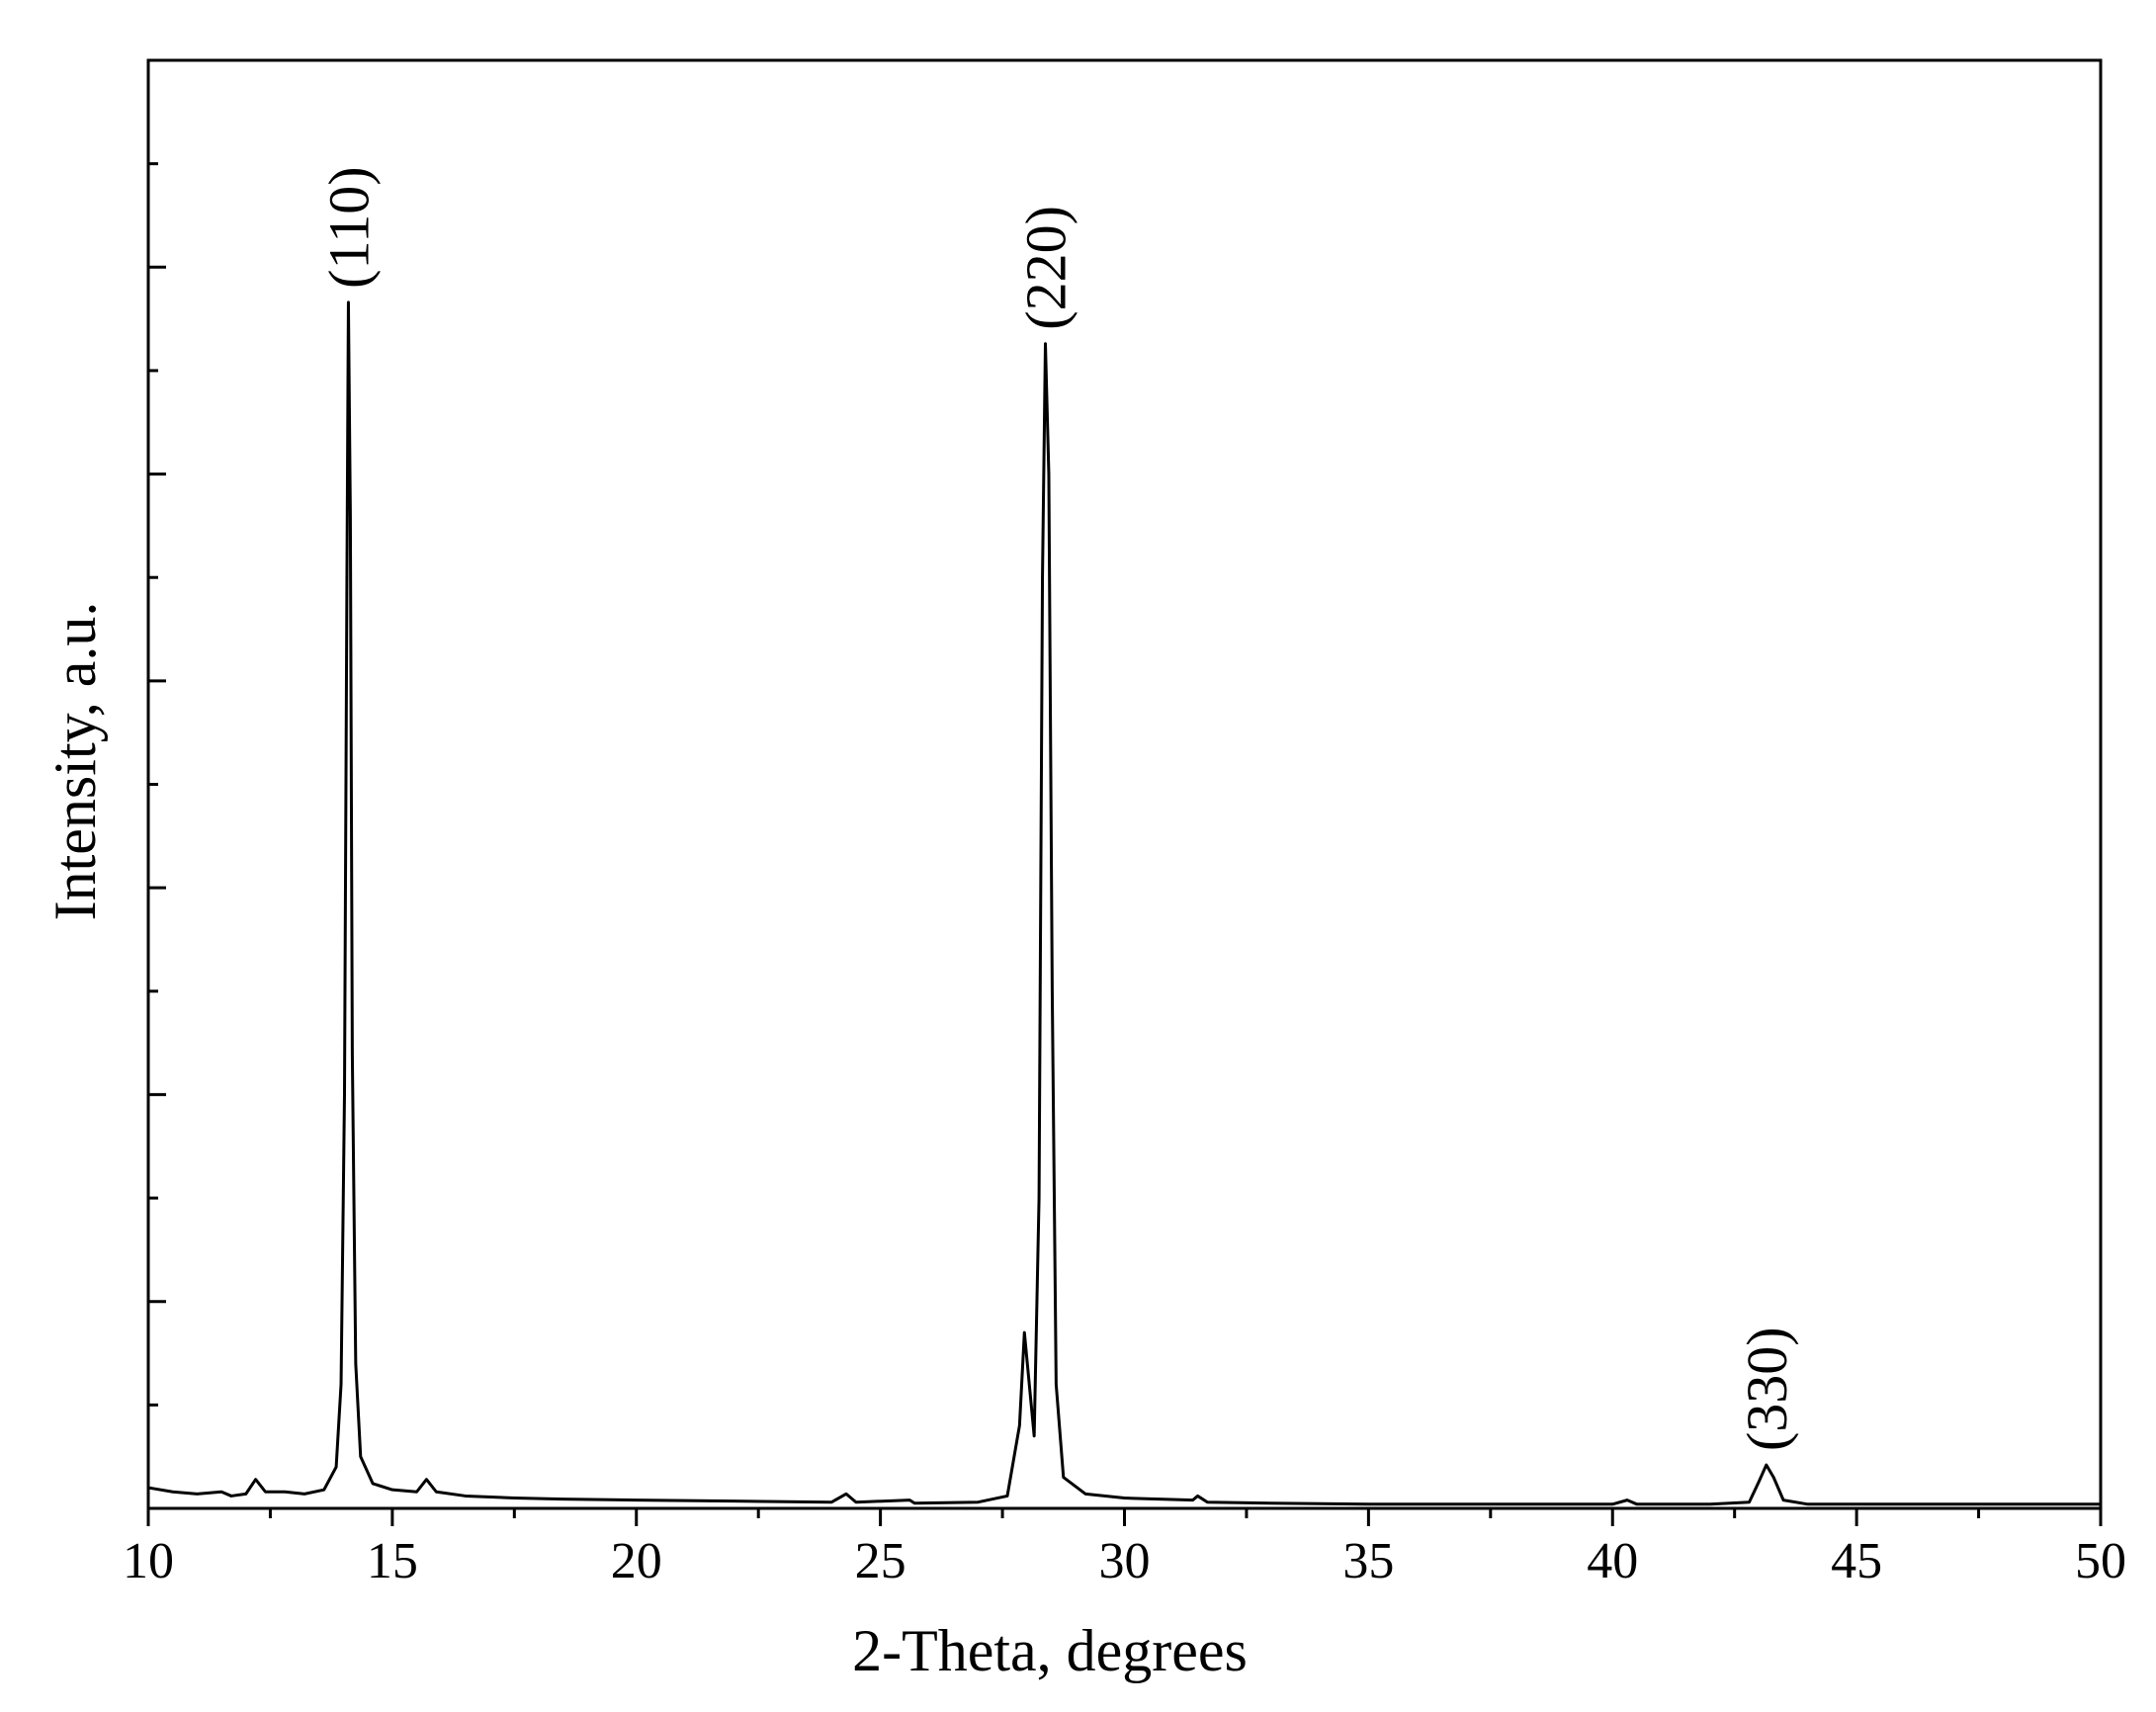 The width and height of the screenshot is (2156, 1712). What do you see at coordinates (1368, 1561) in the screenshot?
I see `x-tick-label: 35` at bounding box center [1368, 1561].